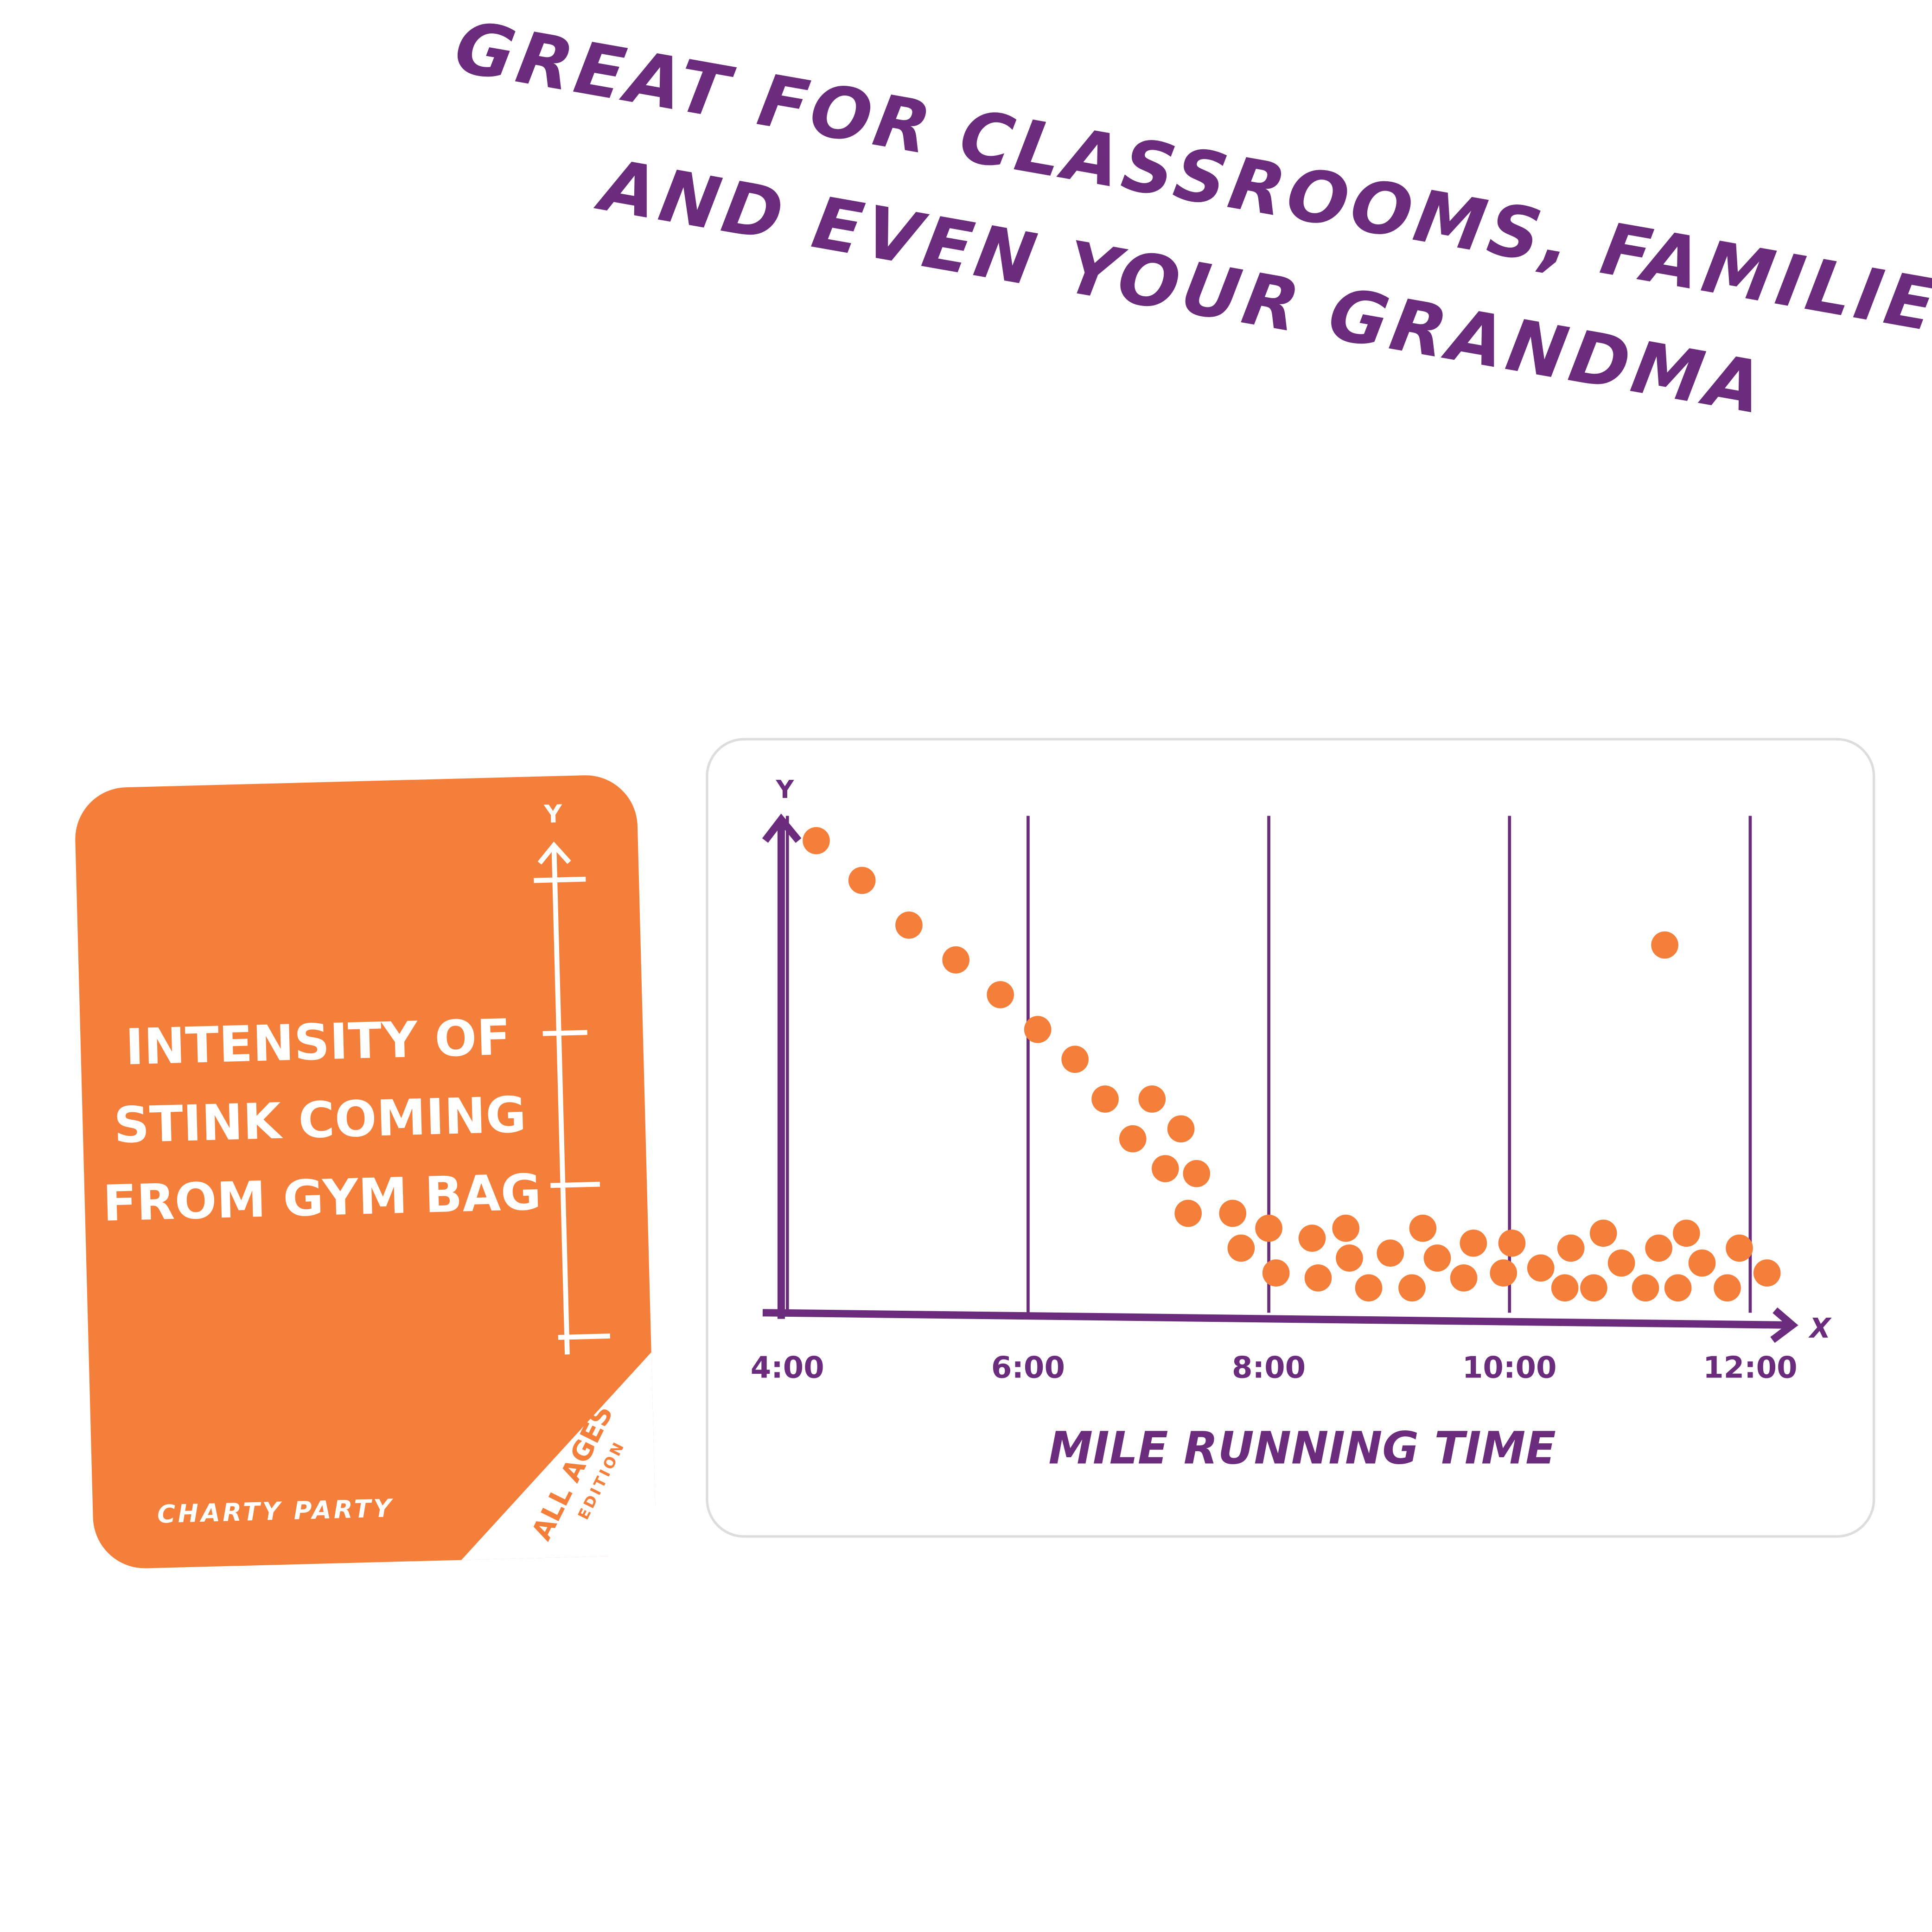  Describe the element at coordinates (322, 1198) in the screenshot. I see `card-prompt: FROM GYM BAG` at that location.